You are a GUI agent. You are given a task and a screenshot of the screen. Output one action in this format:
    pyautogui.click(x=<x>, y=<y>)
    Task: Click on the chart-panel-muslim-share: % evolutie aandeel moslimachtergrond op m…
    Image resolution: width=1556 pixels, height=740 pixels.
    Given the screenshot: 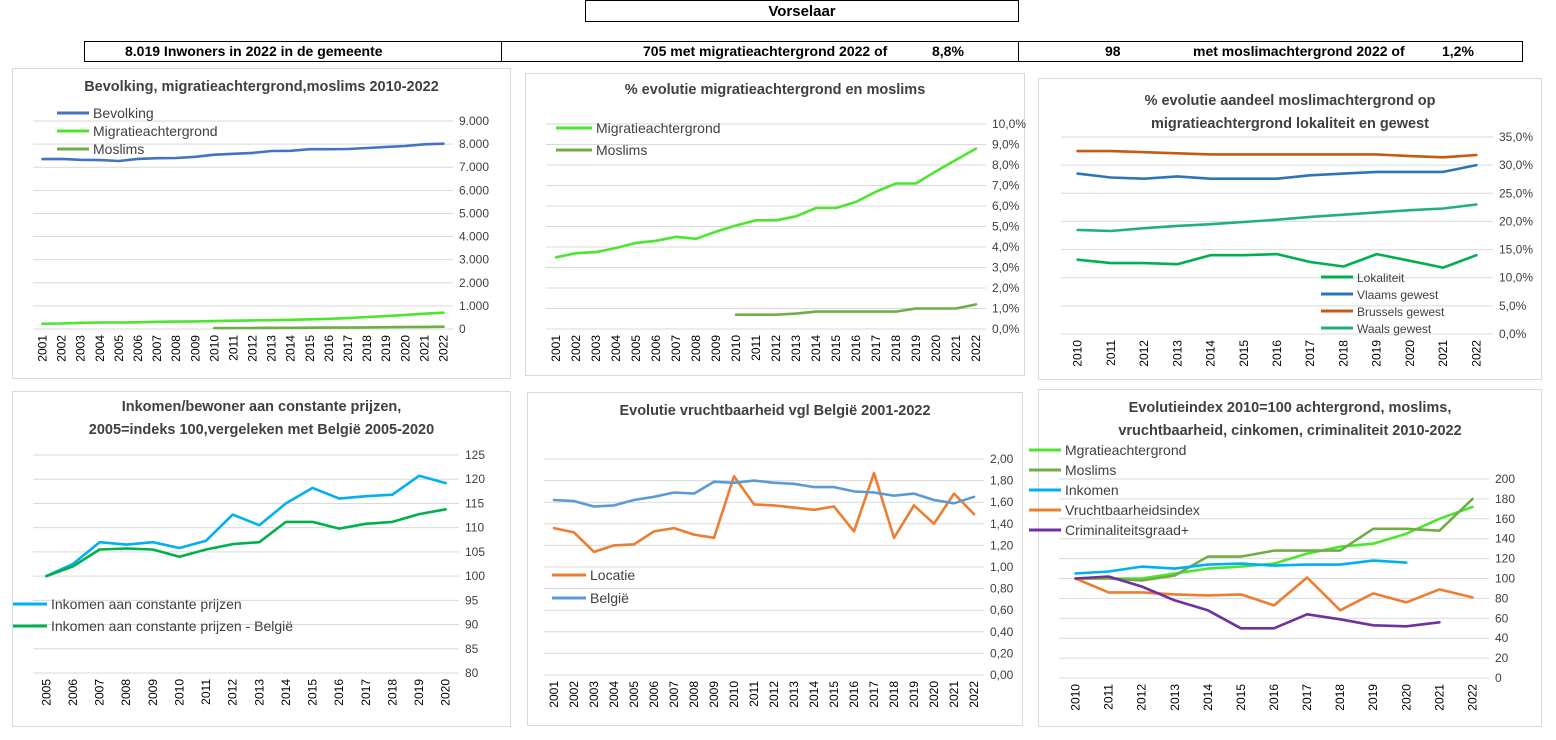 What is the action you would take?
    pyautogui.click(x=1290, y=229)
    